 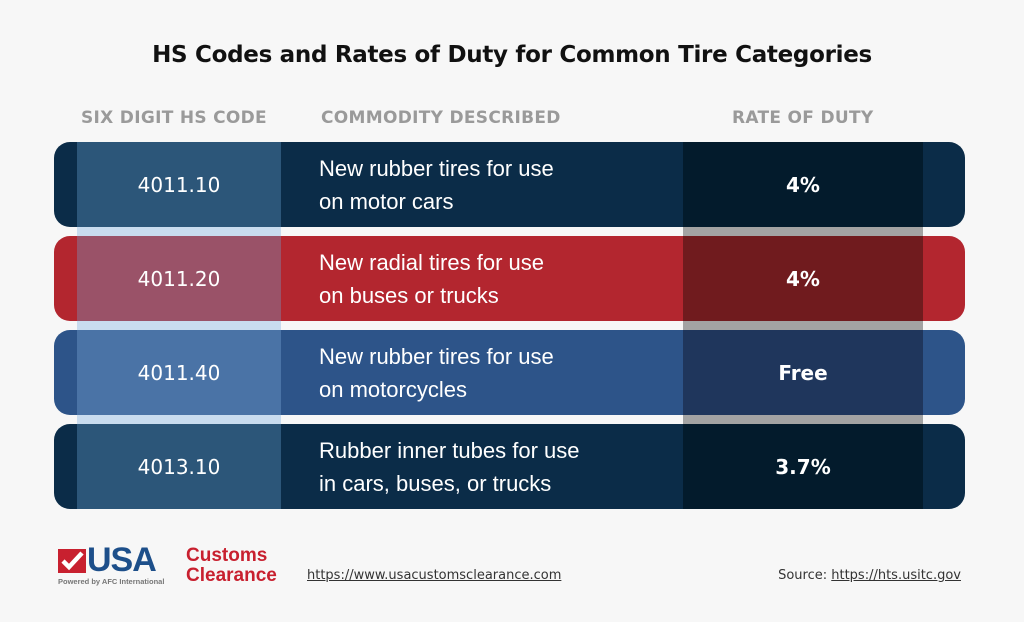 What do you see at coordinates (803, 372) in the screenshot?
I see `rate-cell: Free` at bounding box center [803, 372].